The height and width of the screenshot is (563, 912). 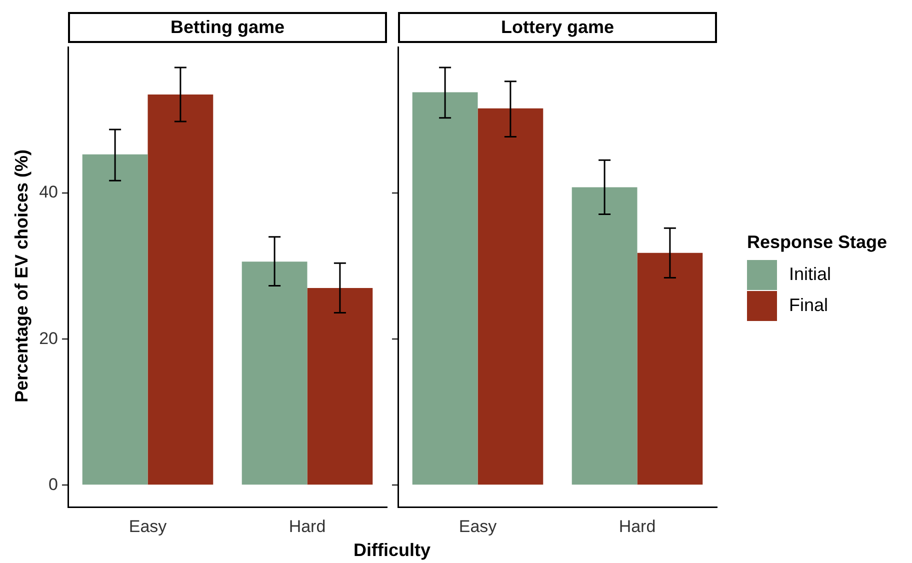 I want to click on legend-title: Response Stage, so click(x=817, y=242).